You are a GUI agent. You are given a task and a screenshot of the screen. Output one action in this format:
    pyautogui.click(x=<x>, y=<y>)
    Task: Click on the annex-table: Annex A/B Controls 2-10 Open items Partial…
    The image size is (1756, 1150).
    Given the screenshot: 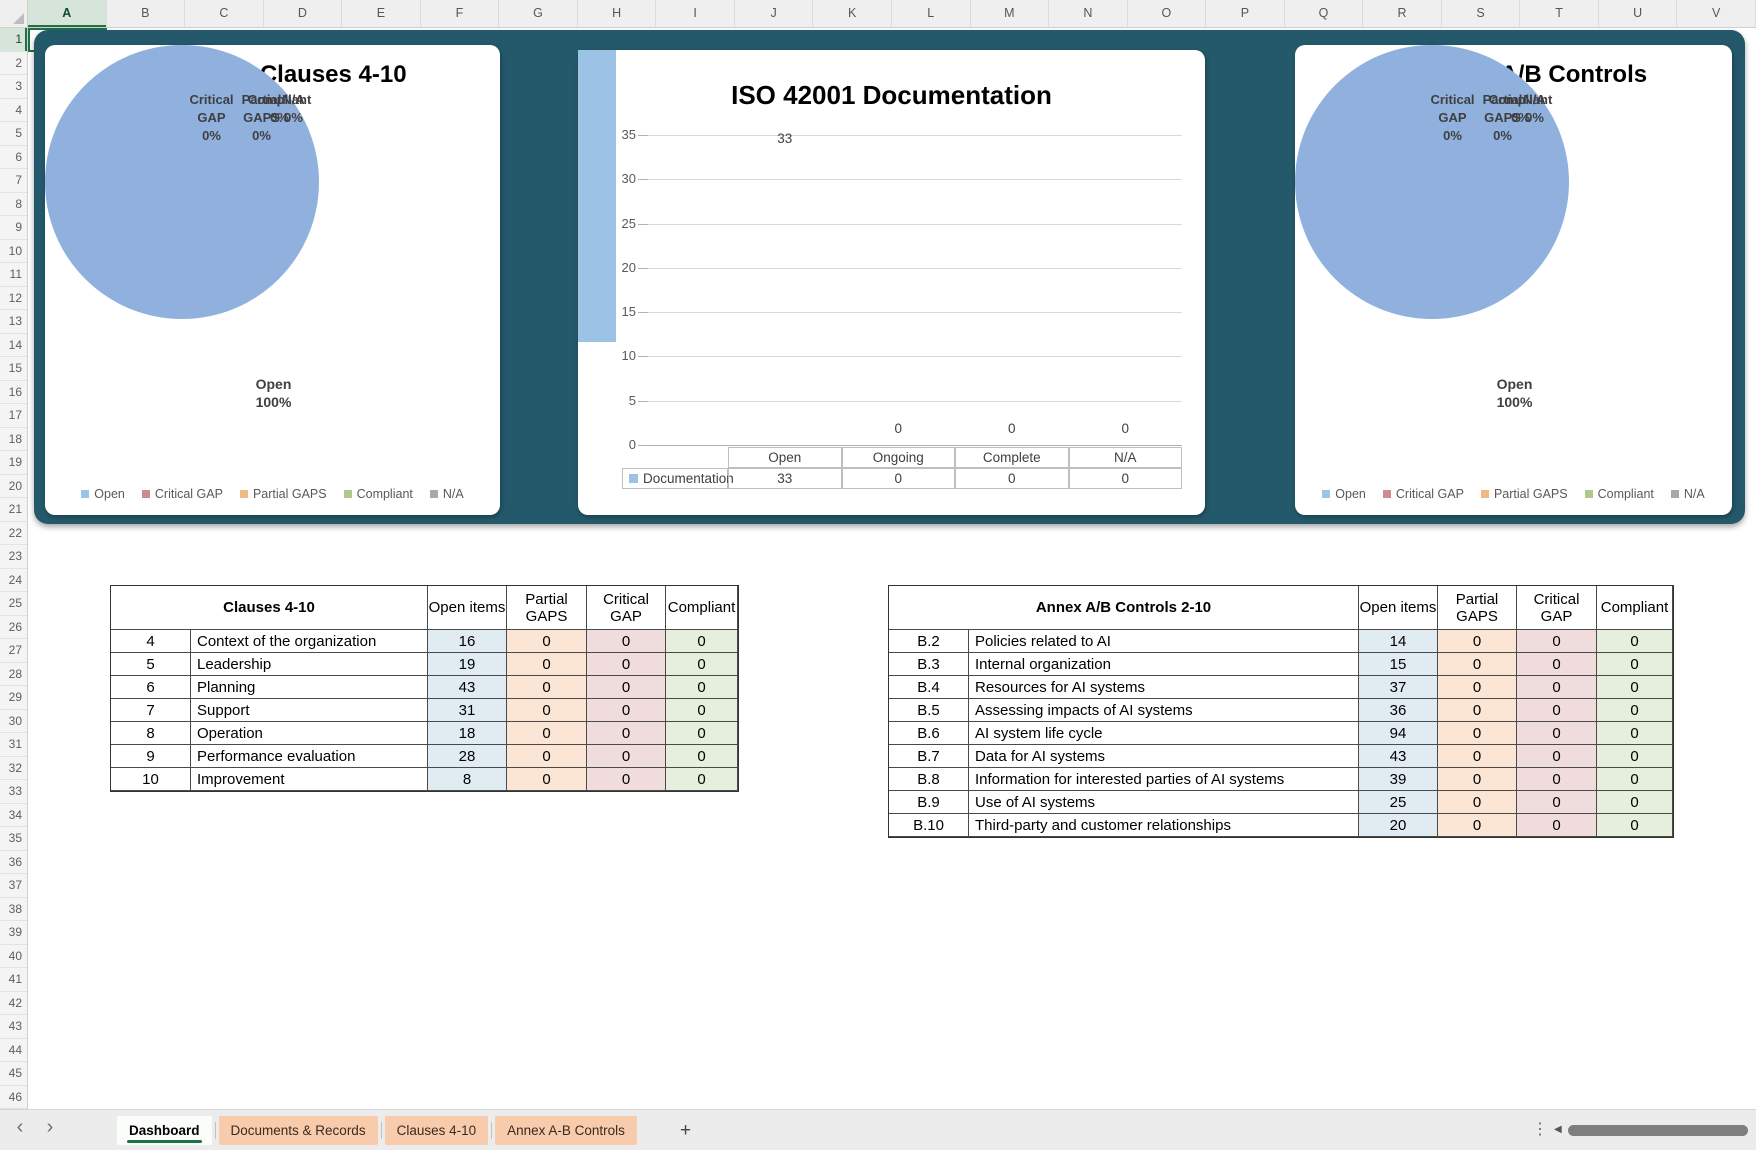 What is the action you would take?
    pyautogui.click(x=1281, y=711)
    